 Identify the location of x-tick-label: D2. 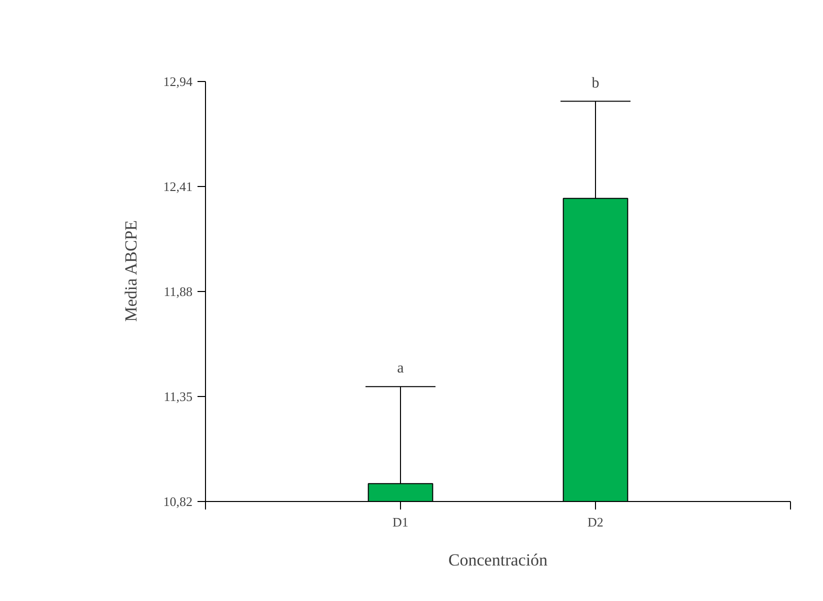
(596, 522).